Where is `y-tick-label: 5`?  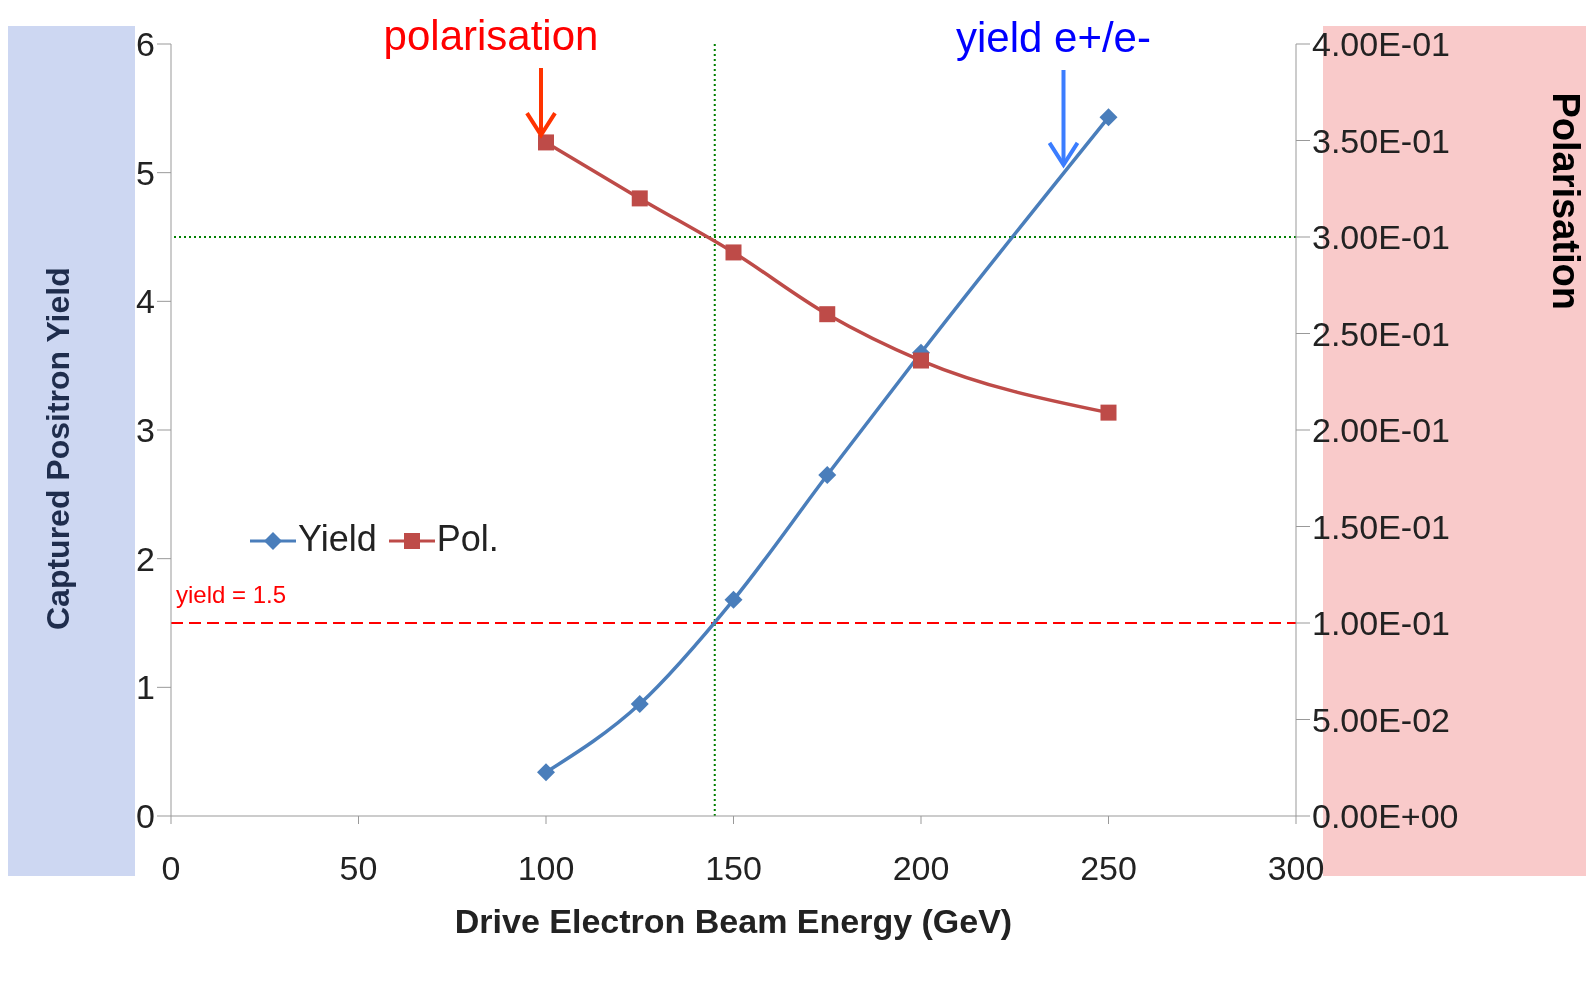 y-tick-label: 5 is located at coordinates (145, 172).